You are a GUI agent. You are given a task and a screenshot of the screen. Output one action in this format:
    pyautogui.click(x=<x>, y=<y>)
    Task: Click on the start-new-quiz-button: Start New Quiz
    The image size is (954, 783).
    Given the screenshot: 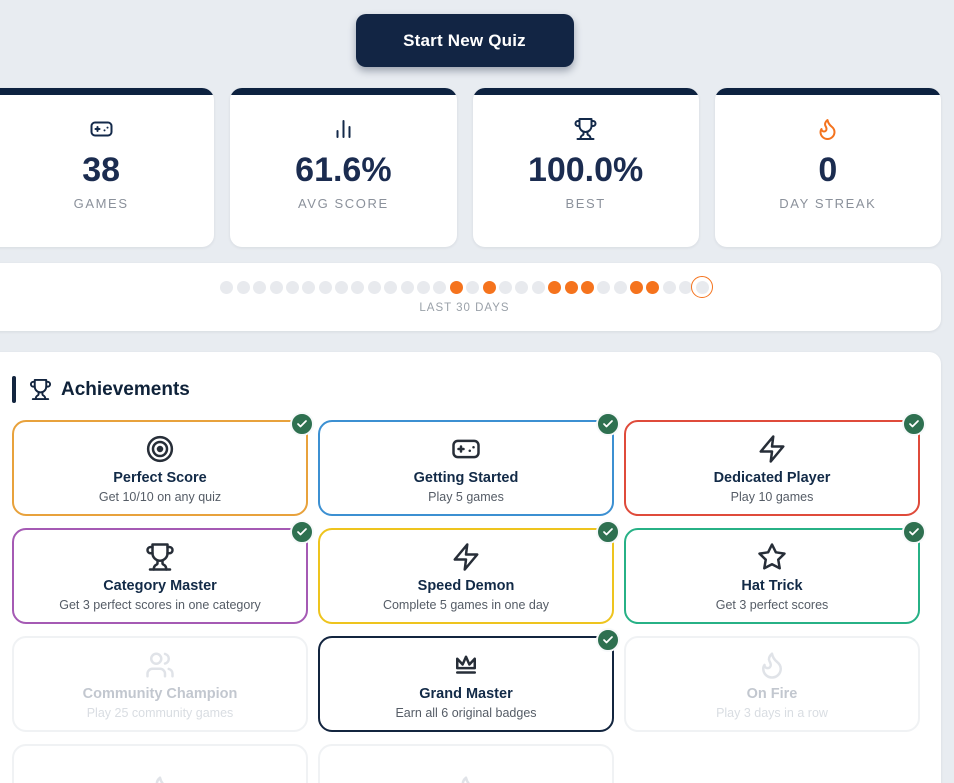 What is the action you would take?
    pyautogui.click(x=464, y=40)
    